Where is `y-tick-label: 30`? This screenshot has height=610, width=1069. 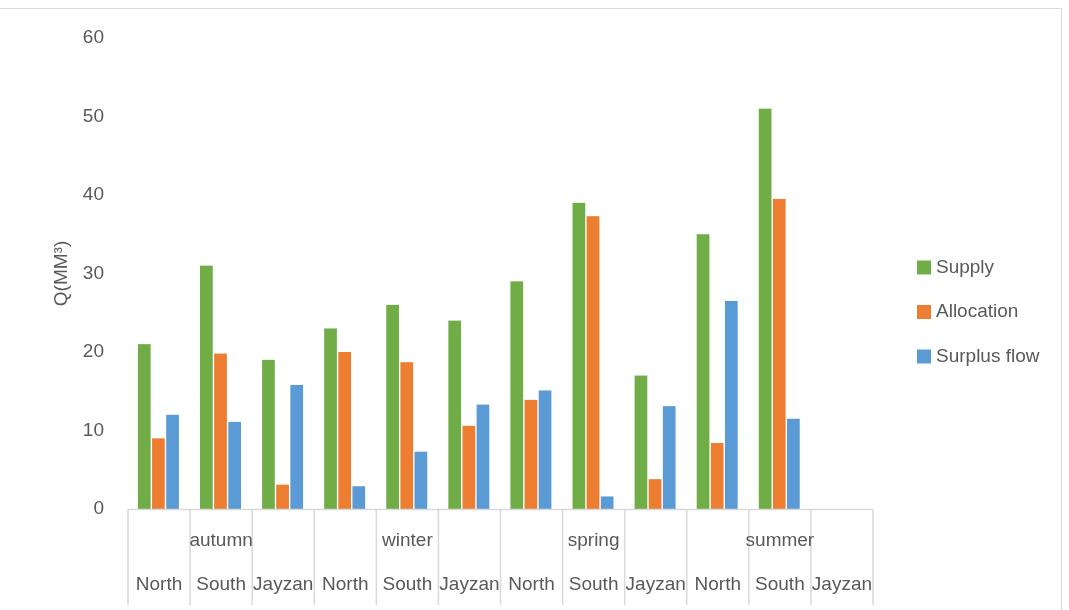 y-tick-label: 30 is located at coordinates (93, 272).